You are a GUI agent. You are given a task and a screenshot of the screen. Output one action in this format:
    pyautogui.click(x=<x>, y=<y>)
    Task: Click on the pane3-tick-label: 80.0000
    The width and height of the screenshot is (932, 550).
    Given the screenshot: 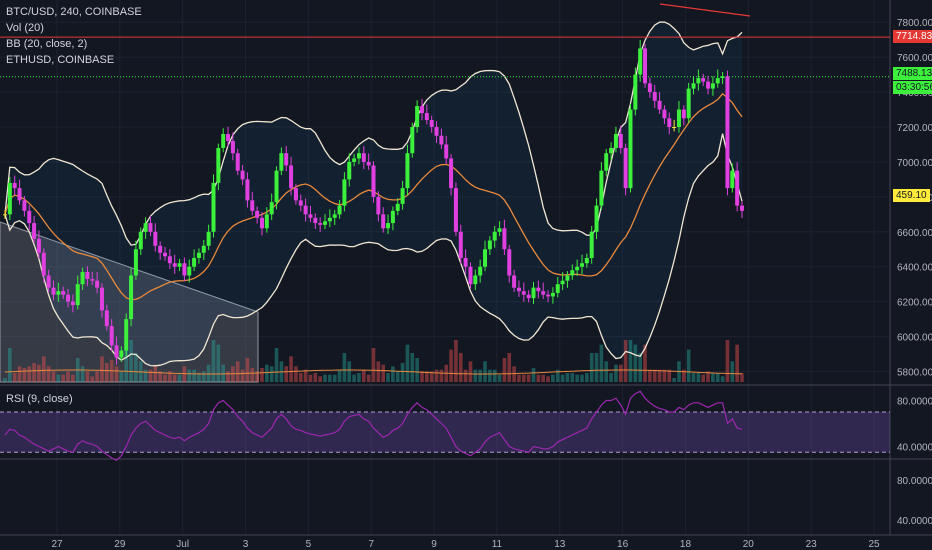 What is the action you would take?
    pyautogui.click(x=914, y=481)
    